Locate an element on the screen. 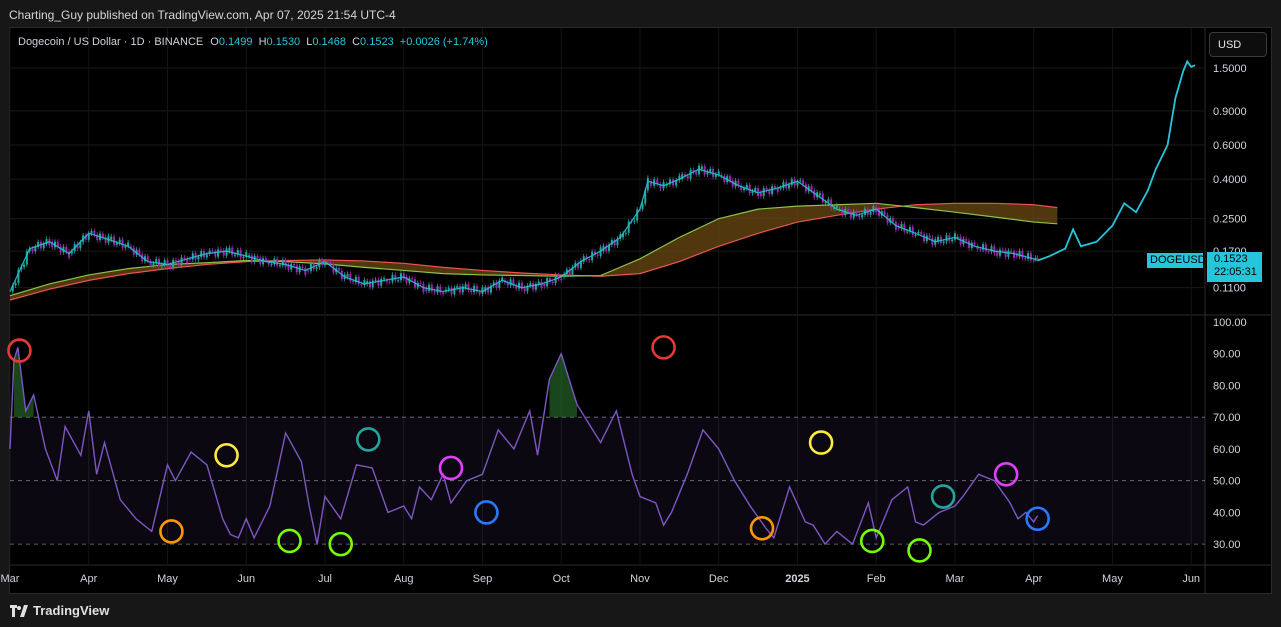 Image resolution: width=1281 pixels, height=627 pixels. price-tick-label: 1.5000 is located at coordinates (1230, 69).